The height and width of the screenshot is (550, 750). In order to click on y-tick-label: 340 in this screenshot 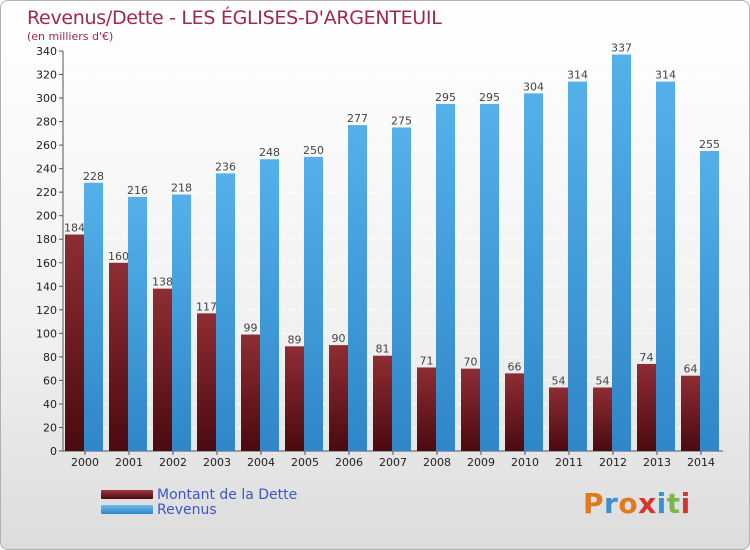, I will do `click(46, 51)`.